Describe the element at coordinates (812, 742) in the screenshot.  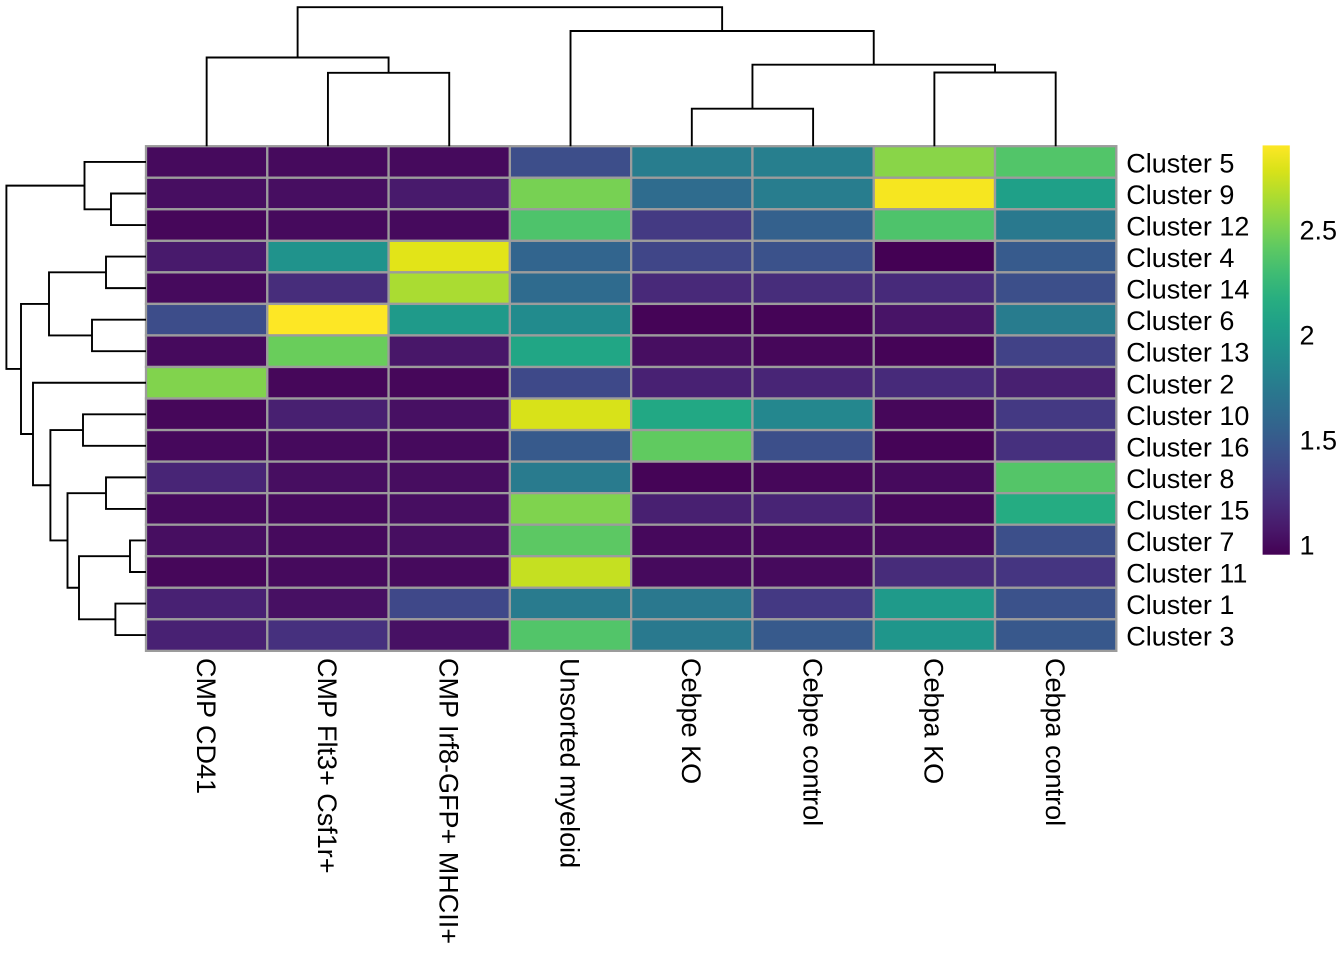
I see `svg-text: Cebpe control` at that location.